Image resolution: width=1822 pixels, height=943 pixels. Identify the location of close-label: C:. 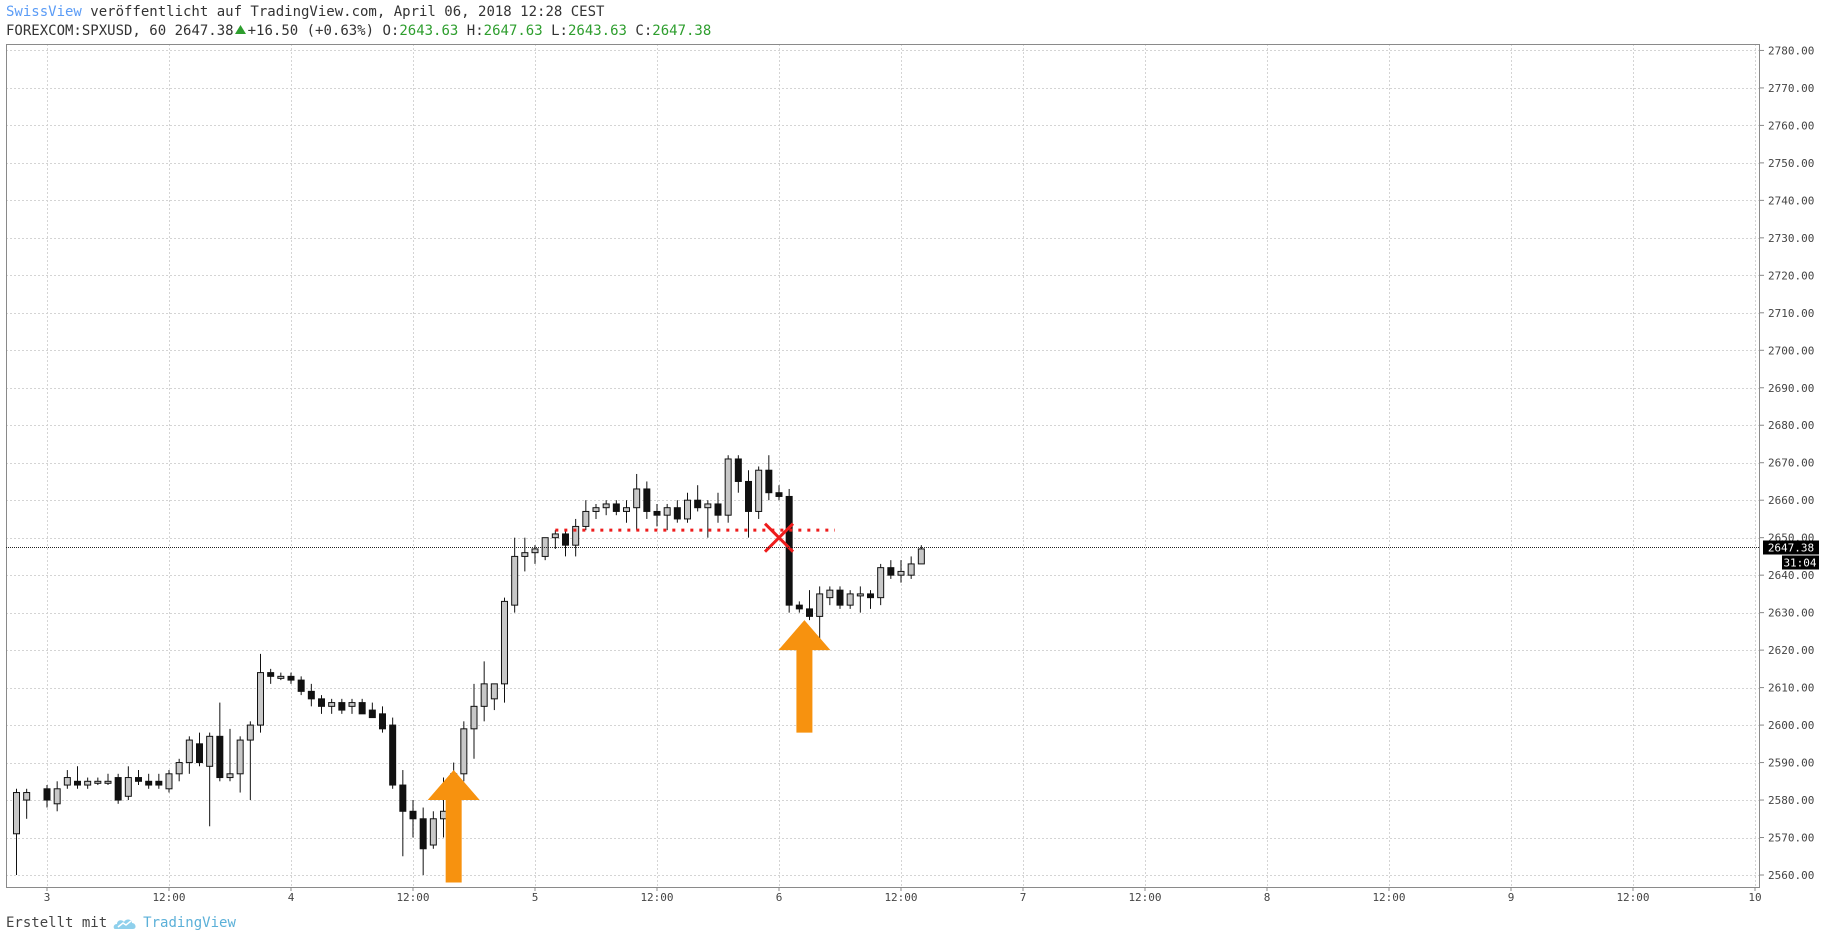
(644, 31).